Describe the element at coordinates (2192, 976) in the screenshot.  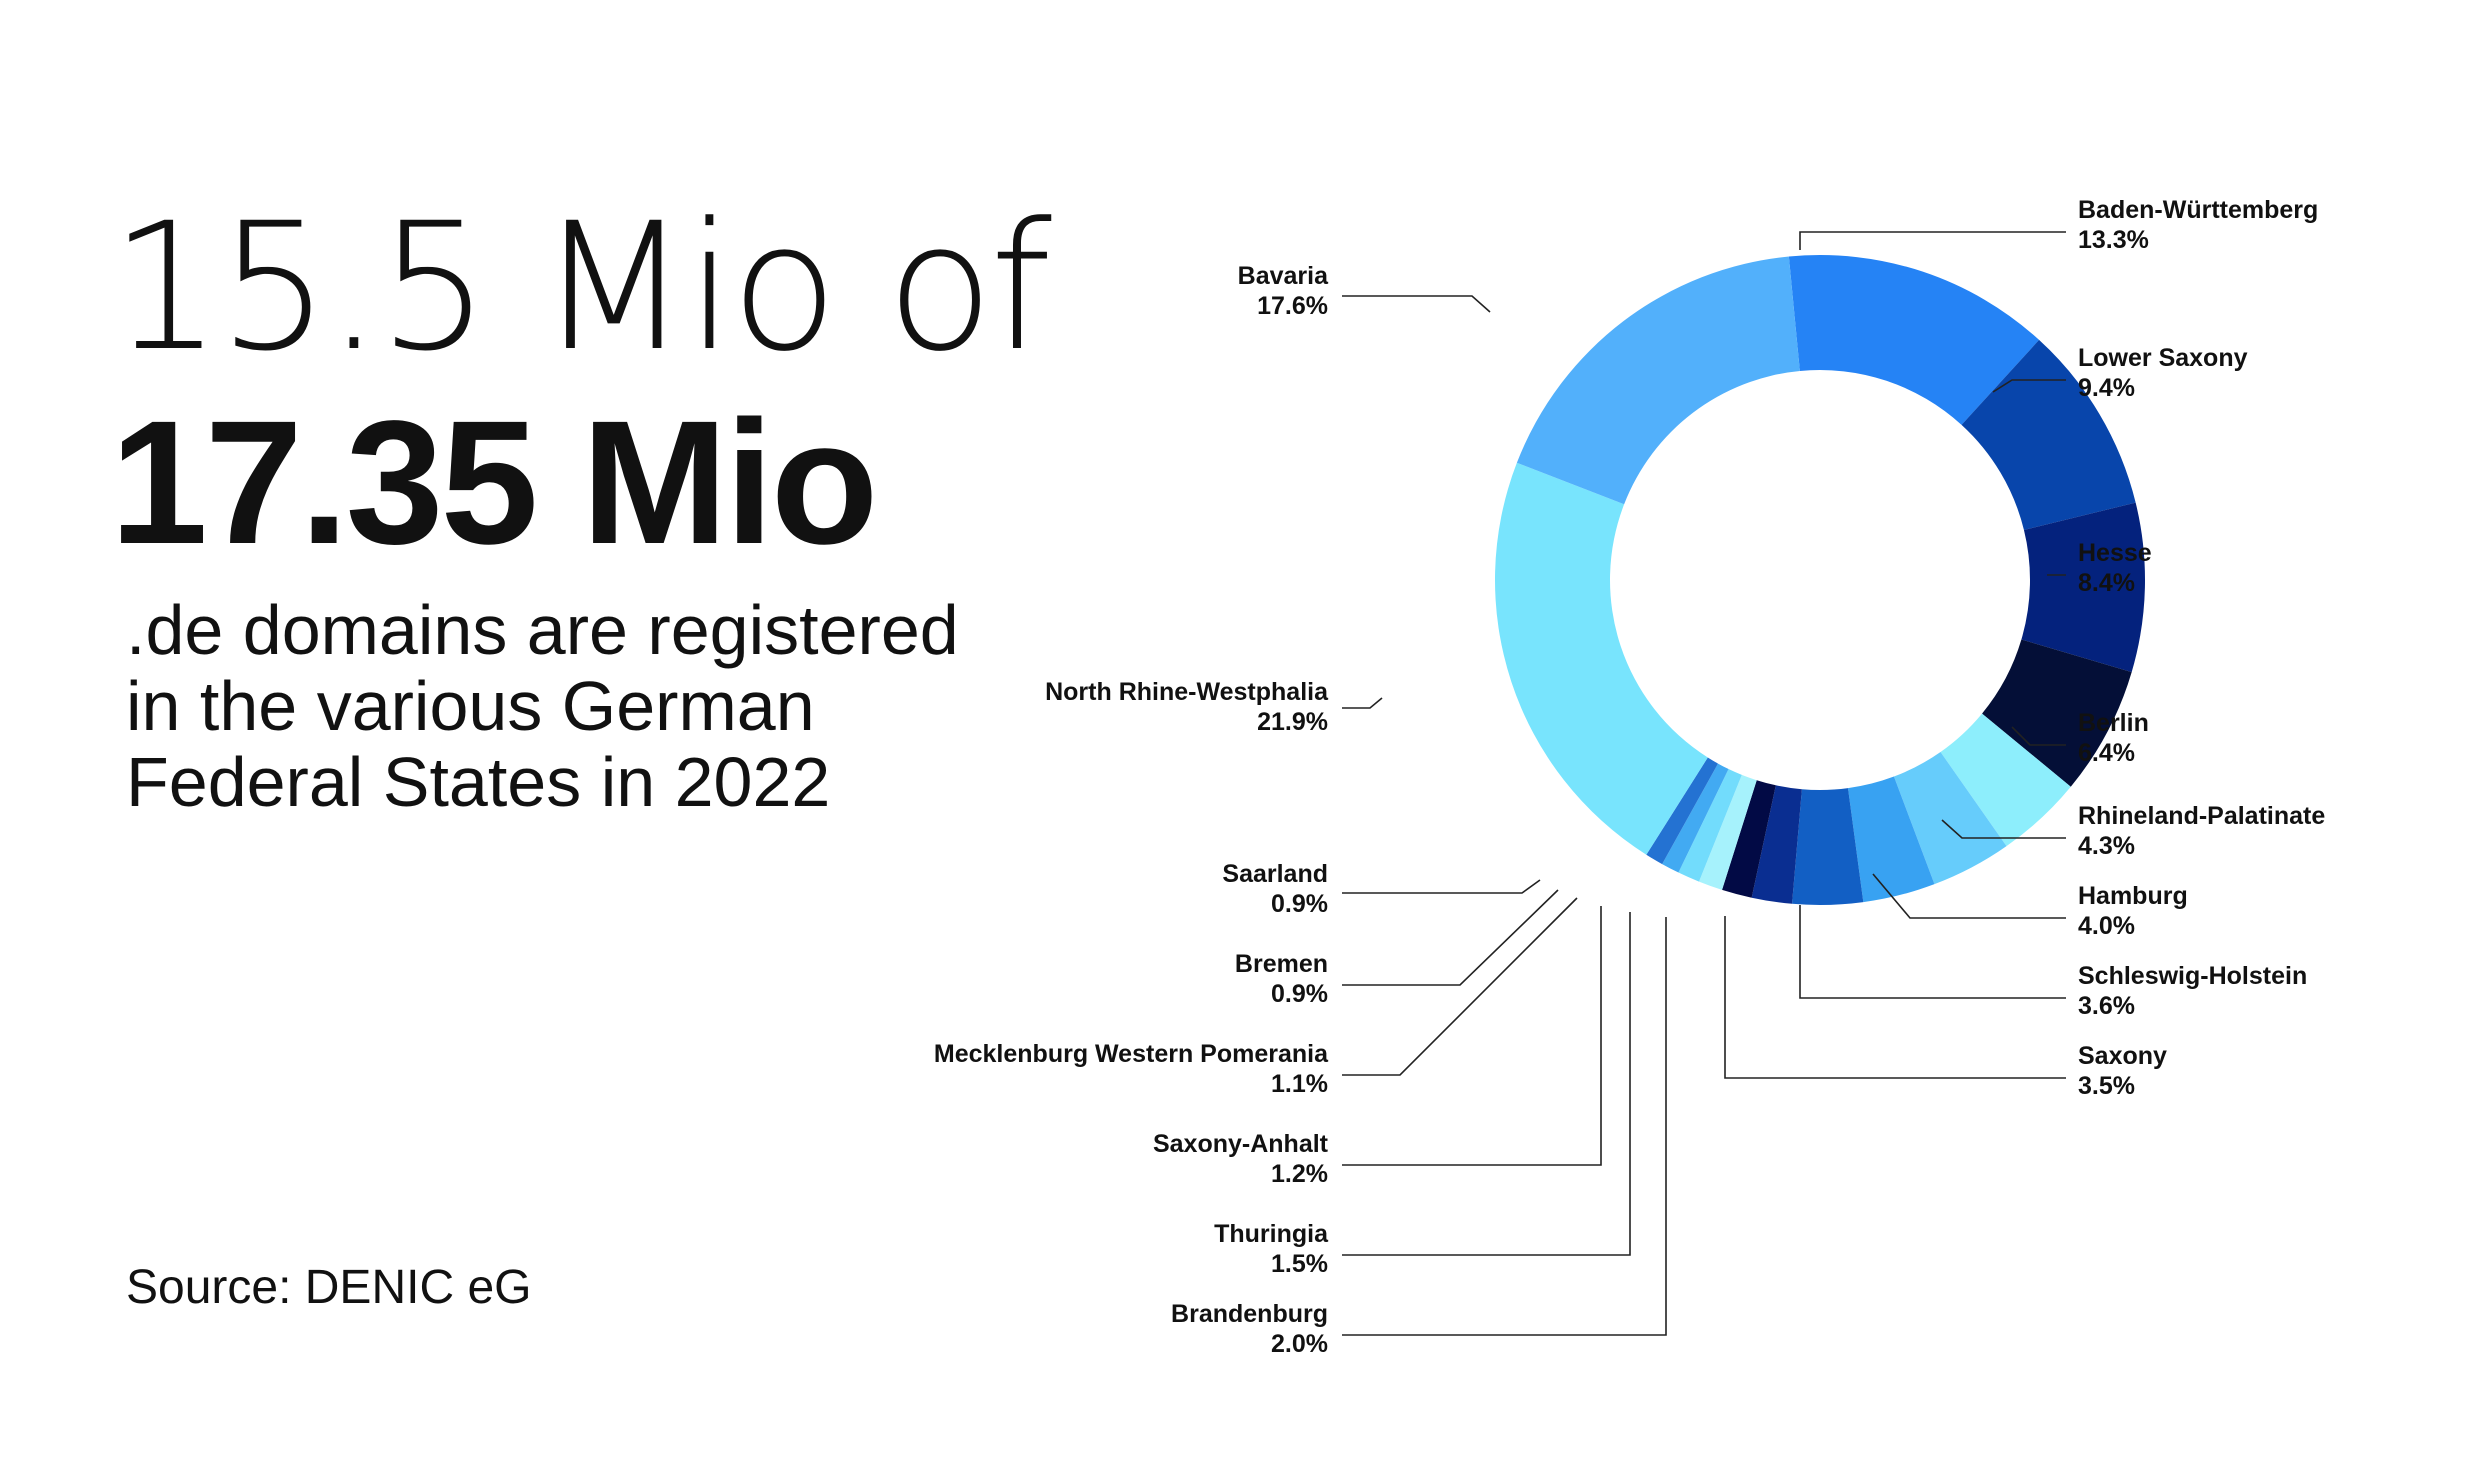
I see `slice-label-schleswig-holstein: Schleswig-Holstein` at that location.